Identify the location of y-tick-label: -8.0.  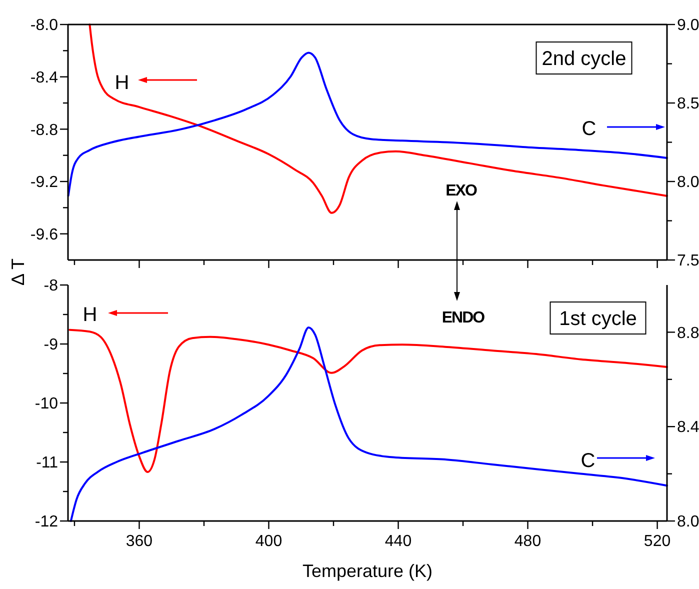
(44, 25).